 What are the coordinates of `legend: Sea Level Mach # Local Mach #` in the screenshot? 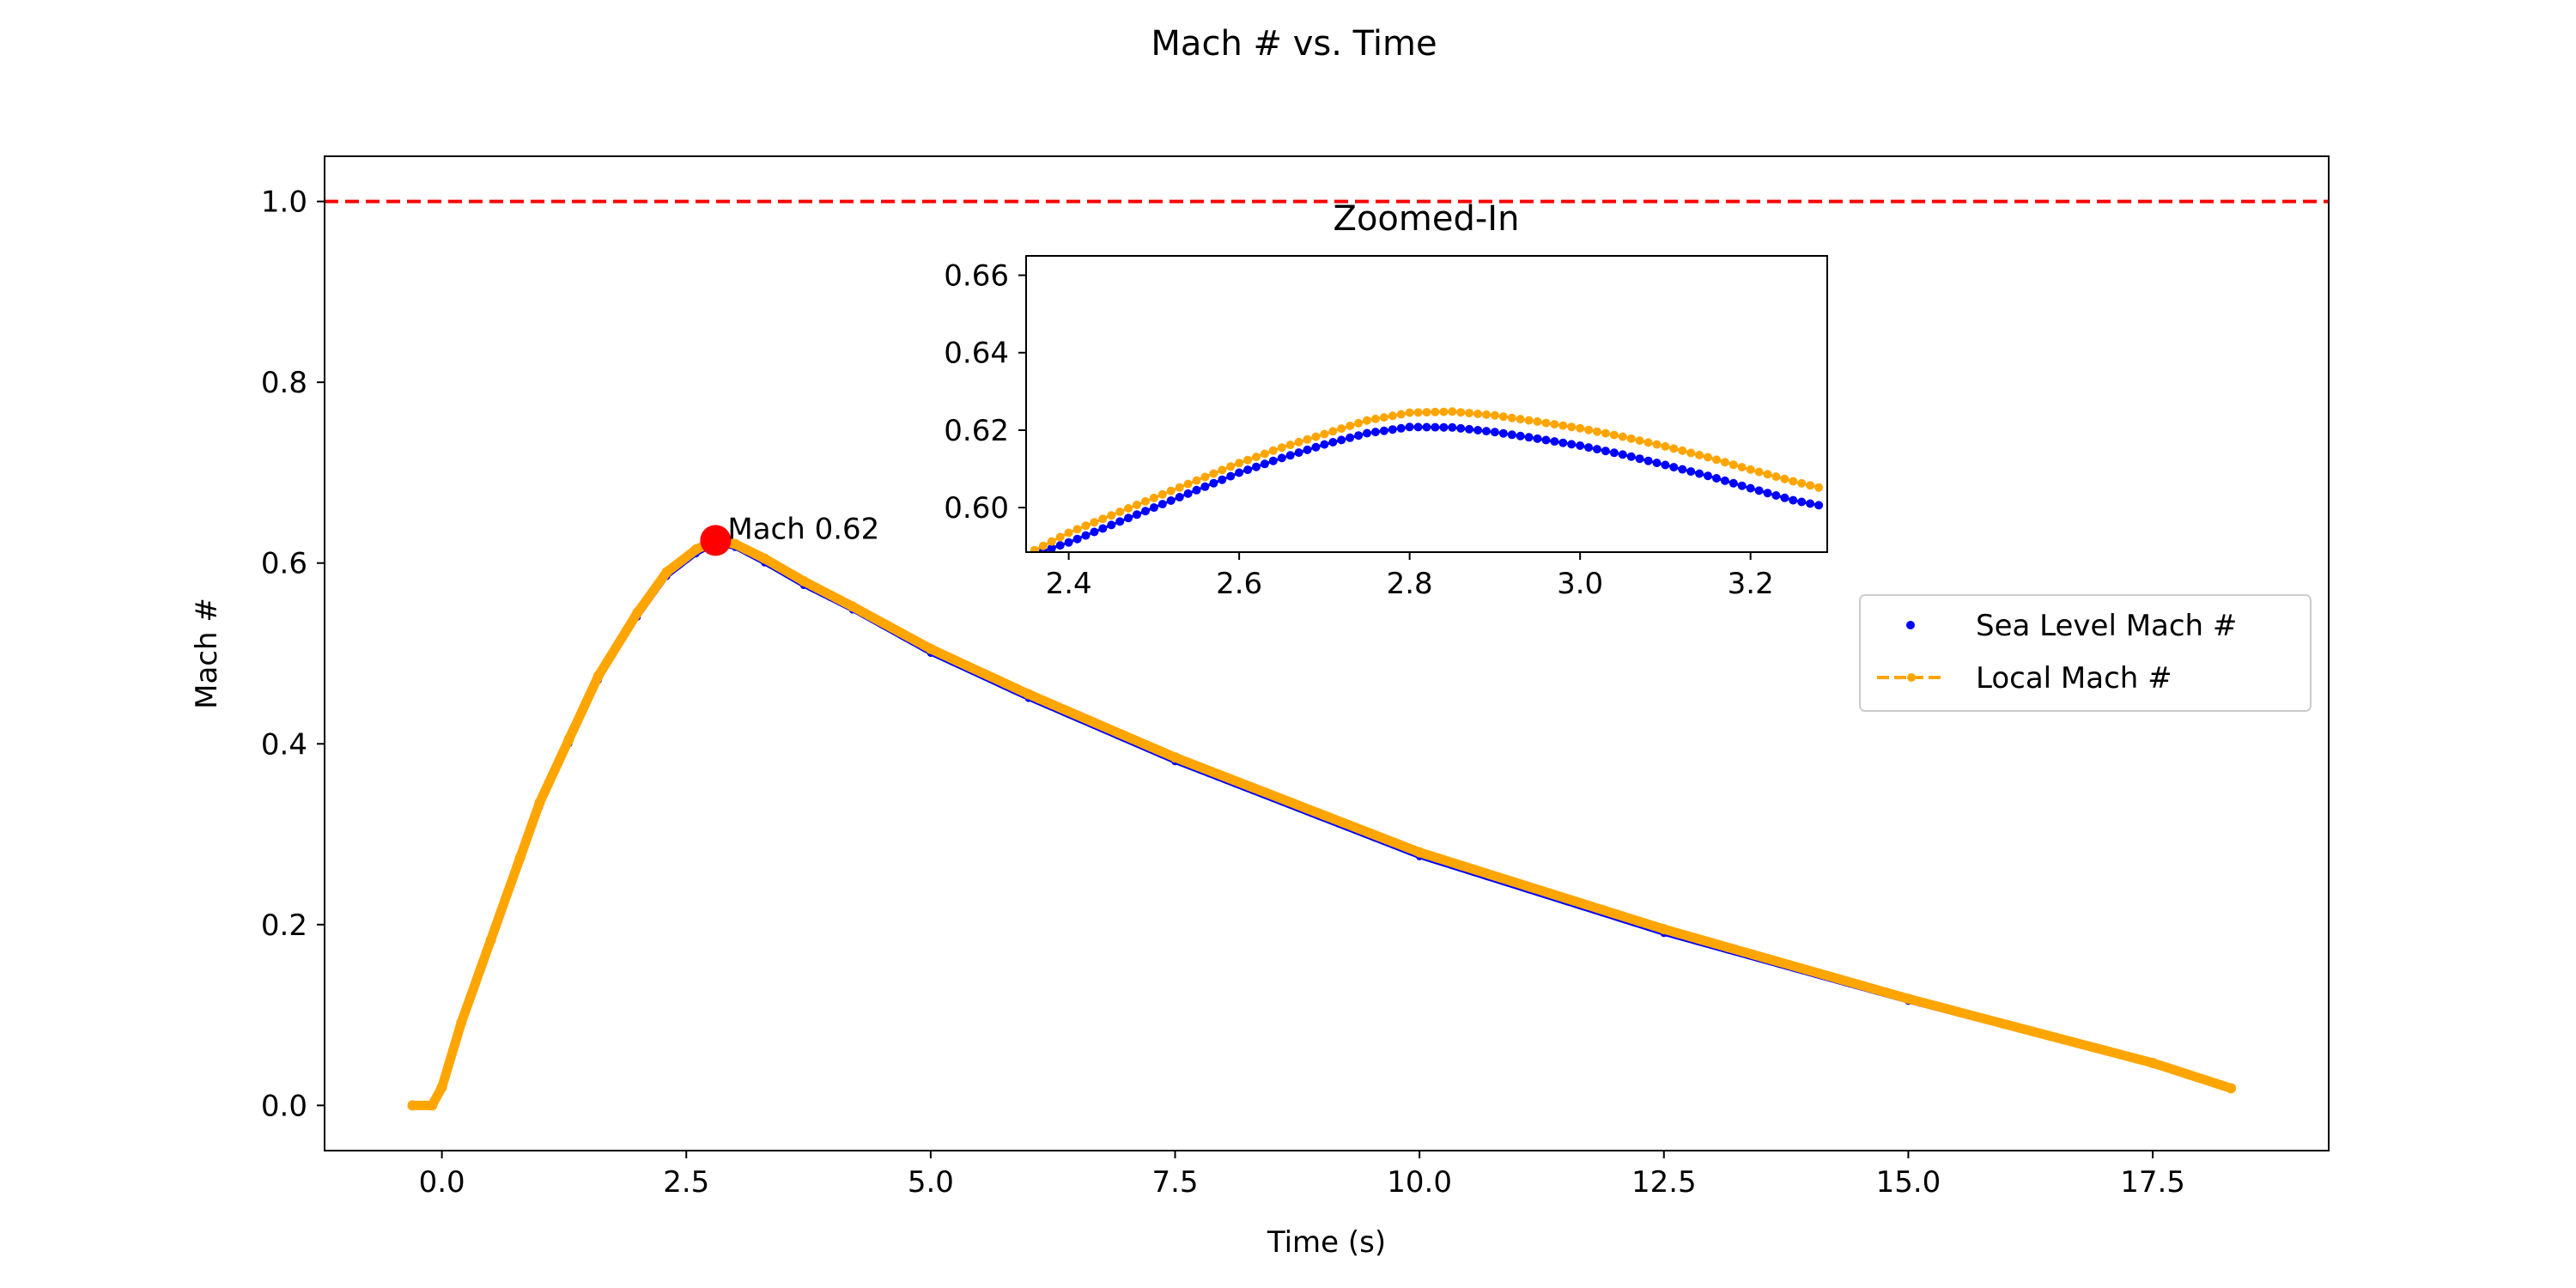 It's located at (2085, 653).